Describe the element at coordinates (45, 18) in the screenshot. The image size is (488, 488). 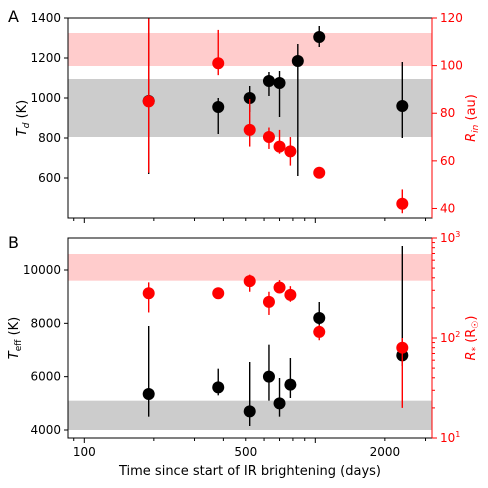
I see `left-tick-label: 1400` at that location.